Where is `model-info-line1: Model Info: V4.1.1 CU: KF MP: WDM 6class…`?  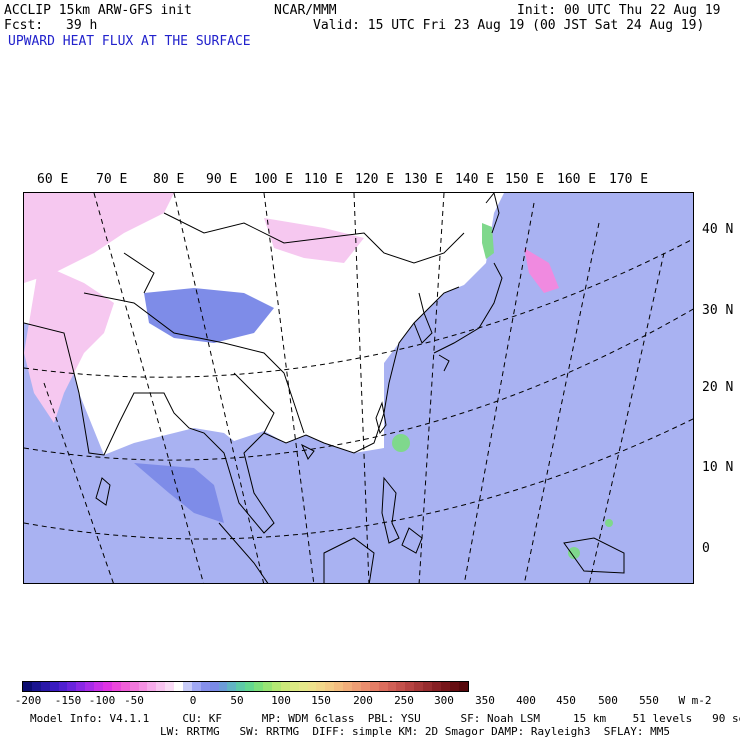 model-info-line1: Model Info: V4.1.1 CU: KF MP: WDM 6class… is located at coordinates (385, 718).